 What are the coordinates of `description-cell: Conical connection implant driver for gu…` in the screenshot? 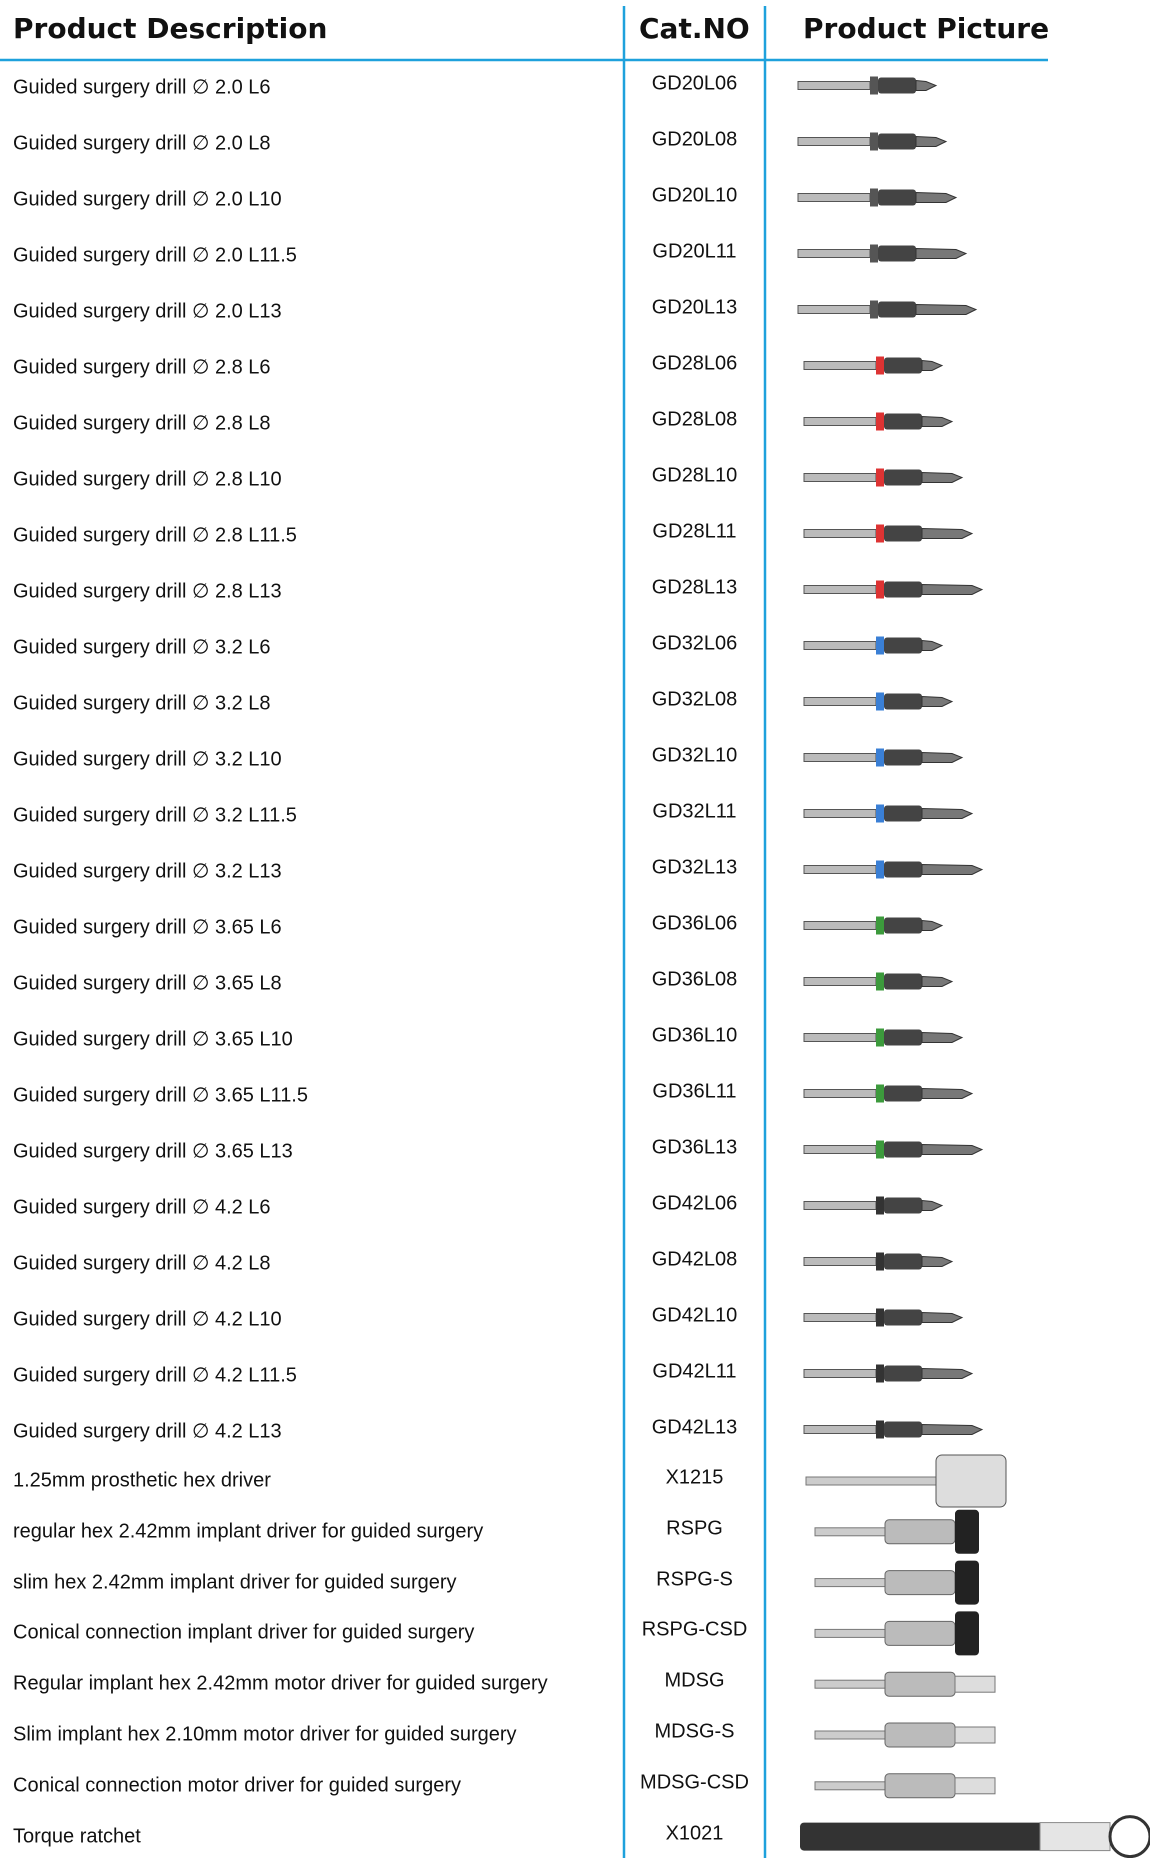 It's located at (244, 1632).